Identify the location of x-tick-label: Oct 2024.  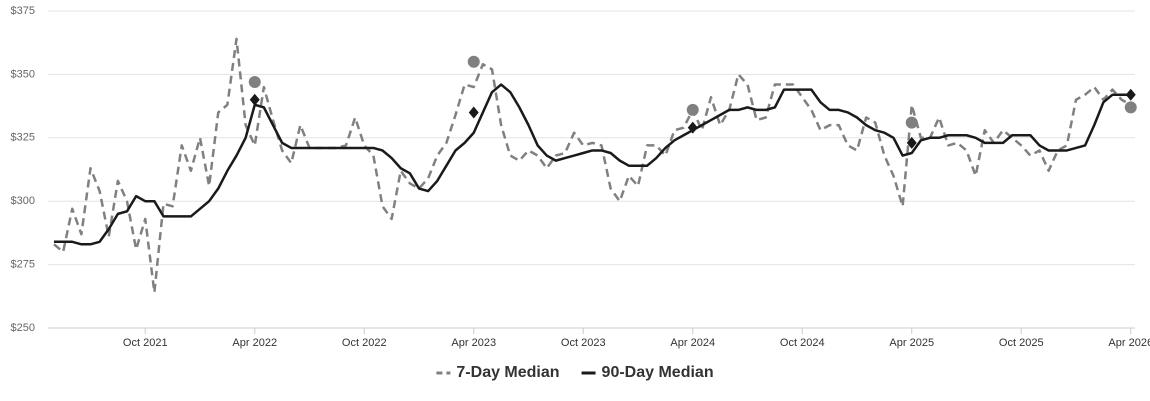
(802, 343).